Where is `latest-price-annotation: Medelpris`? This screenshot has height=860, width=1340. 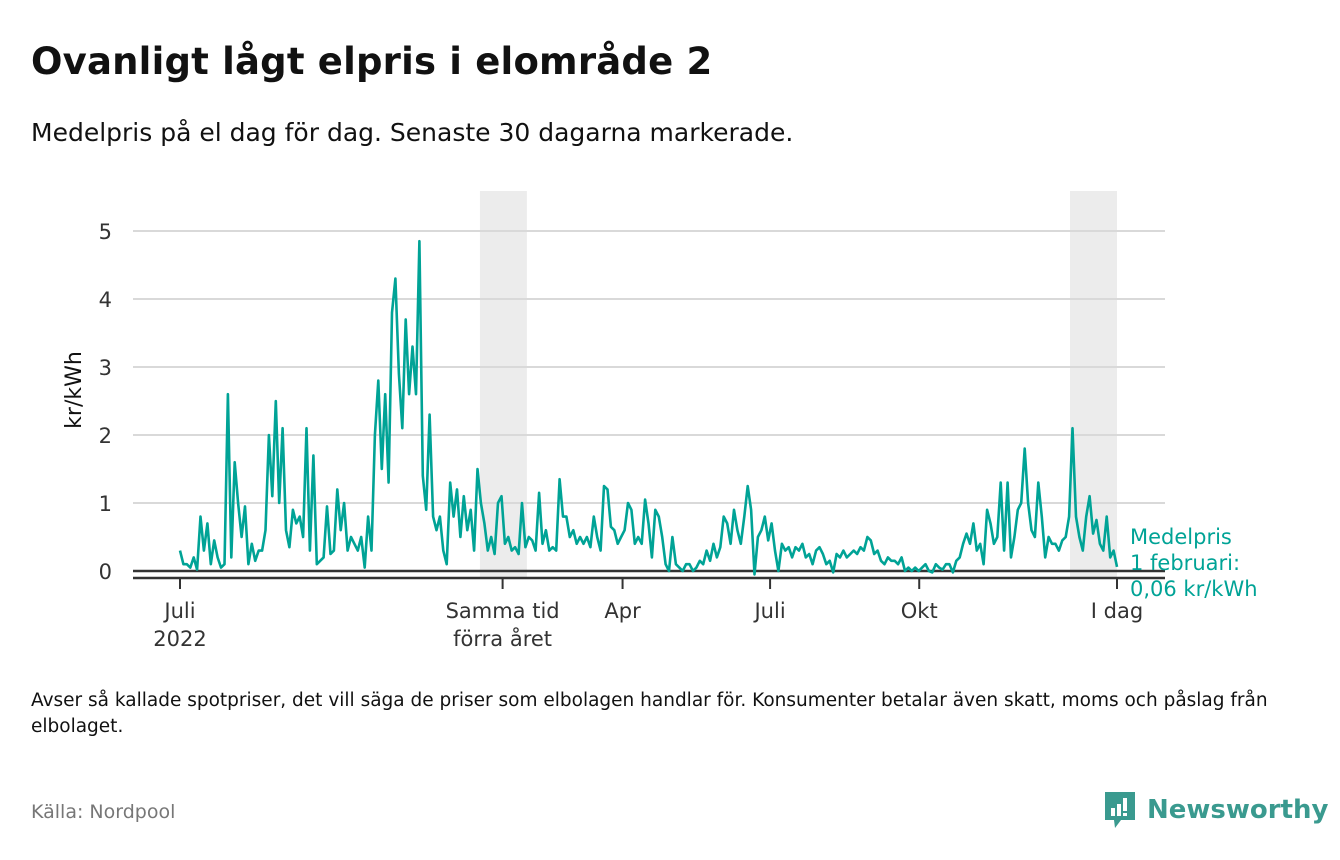
latest-price-annotation: Medelpris is located at coordinates (1181, 537).